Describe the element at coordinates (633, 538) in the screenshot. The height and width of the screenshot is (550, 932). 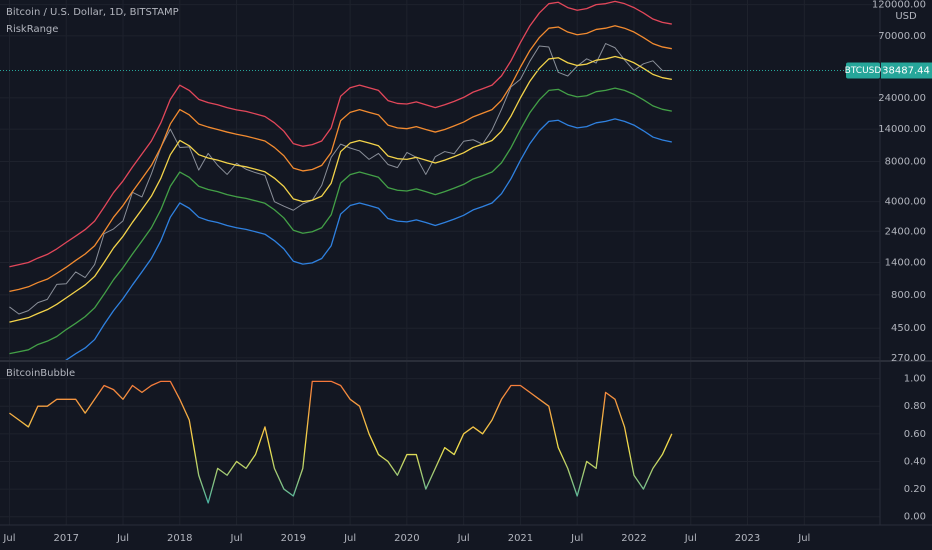
I see `x-tick-label: 2022` at that location.